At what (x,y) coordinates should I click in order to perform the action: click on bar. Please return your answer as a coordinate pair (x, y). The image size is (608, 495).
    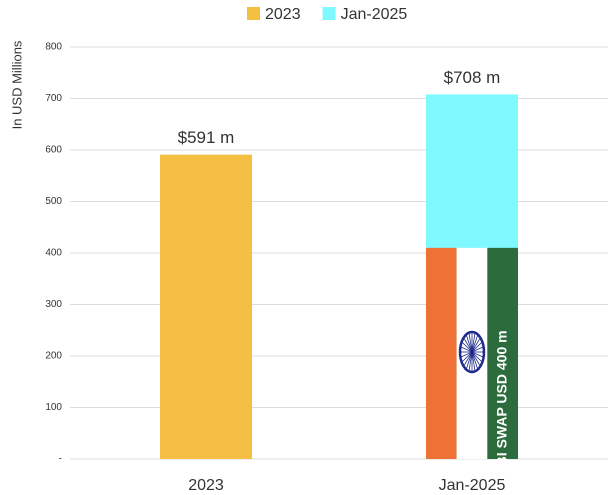
    Looking at the image, I should click on (206, 306).